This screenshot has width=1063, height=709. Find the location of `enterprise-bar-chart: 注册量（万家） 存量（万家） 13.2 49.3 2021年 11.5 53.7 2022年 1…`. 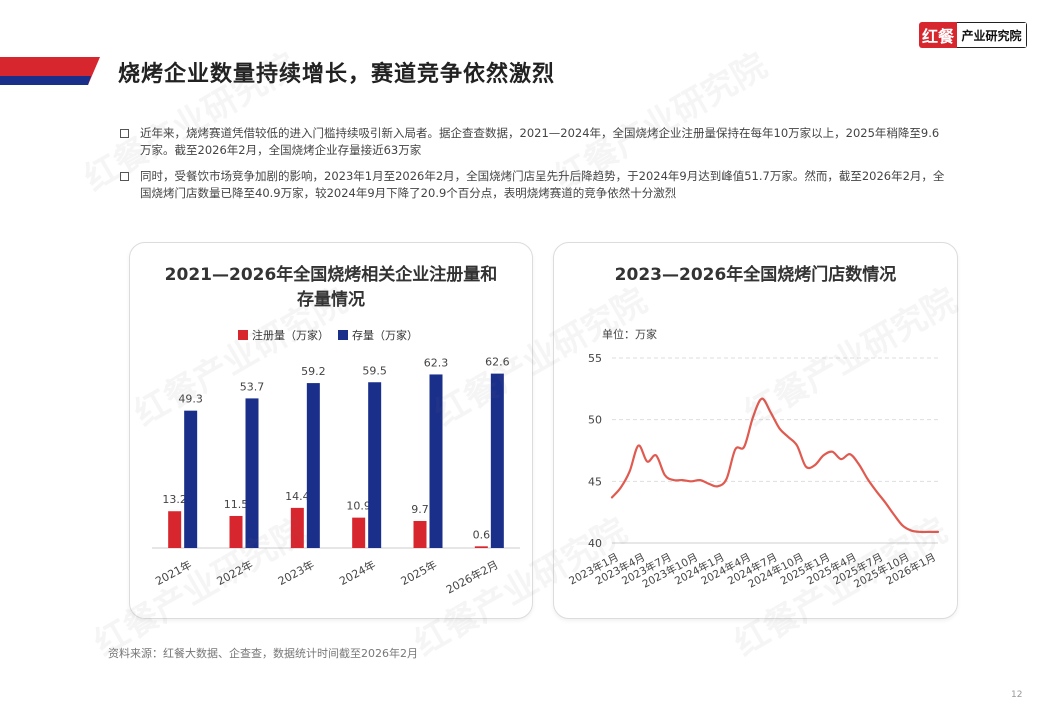

enterprise-bar-chart: 注册量（万家） 存量（万家） 13.2 49.3 2021年 11.5 53.7 2022年 1… is located at coordinates (336, 462).